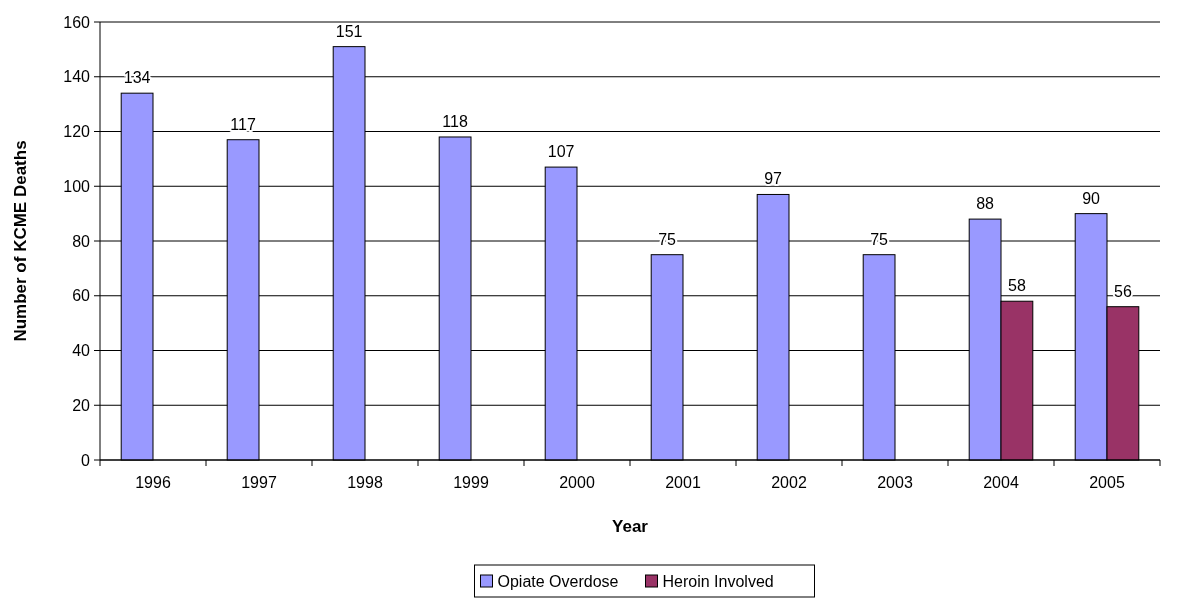 The width and height of the screenshot is (1189, 607). What do you see at coordinates (1017, 286) in the screenshot?
I see `data-label: 58` at bounding box center [1017, 286].